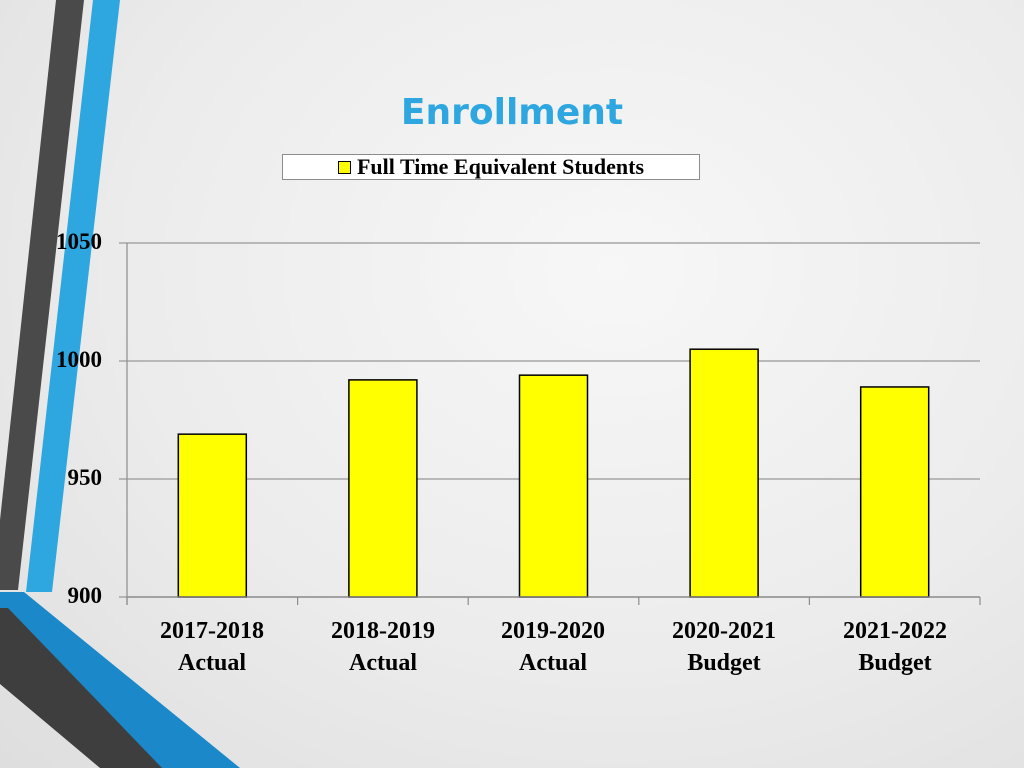  I want to click on y-tick-label: 1050, so click(79, 241).